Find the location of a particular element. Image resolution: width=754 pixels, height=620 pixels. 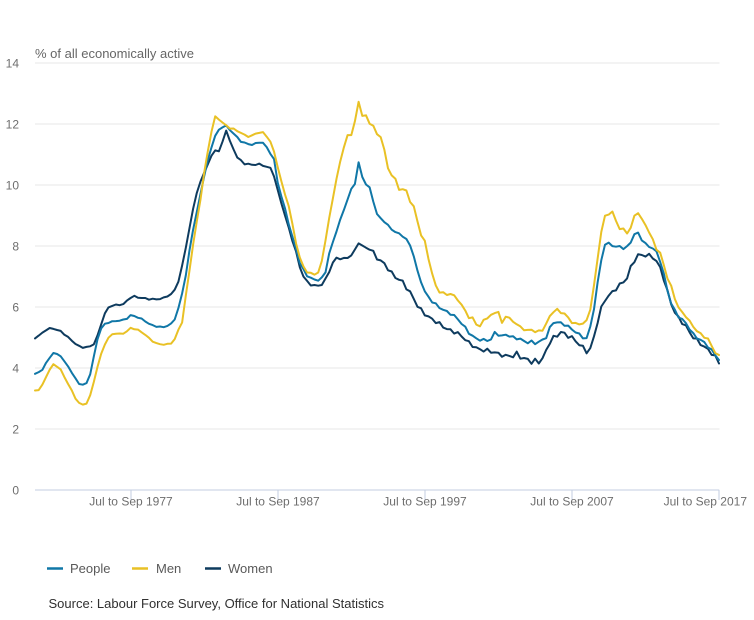

svg-text: 2 is located at coordinates (15, 430).